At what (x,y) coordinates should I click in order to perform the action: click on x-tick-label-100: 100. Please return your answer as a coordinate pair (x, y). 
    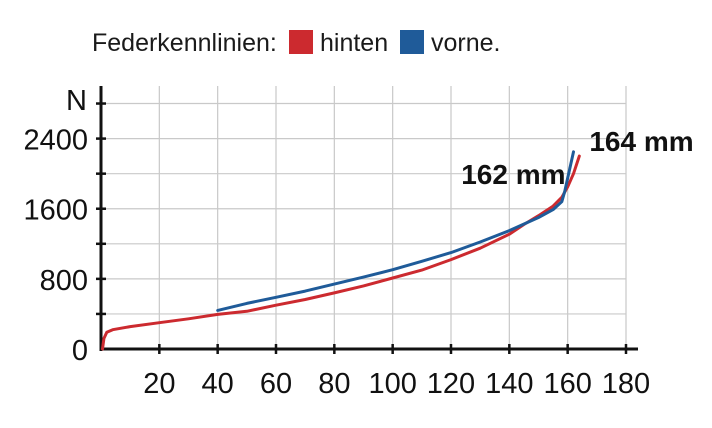
    Looking at the image, I should click on (392, 384).